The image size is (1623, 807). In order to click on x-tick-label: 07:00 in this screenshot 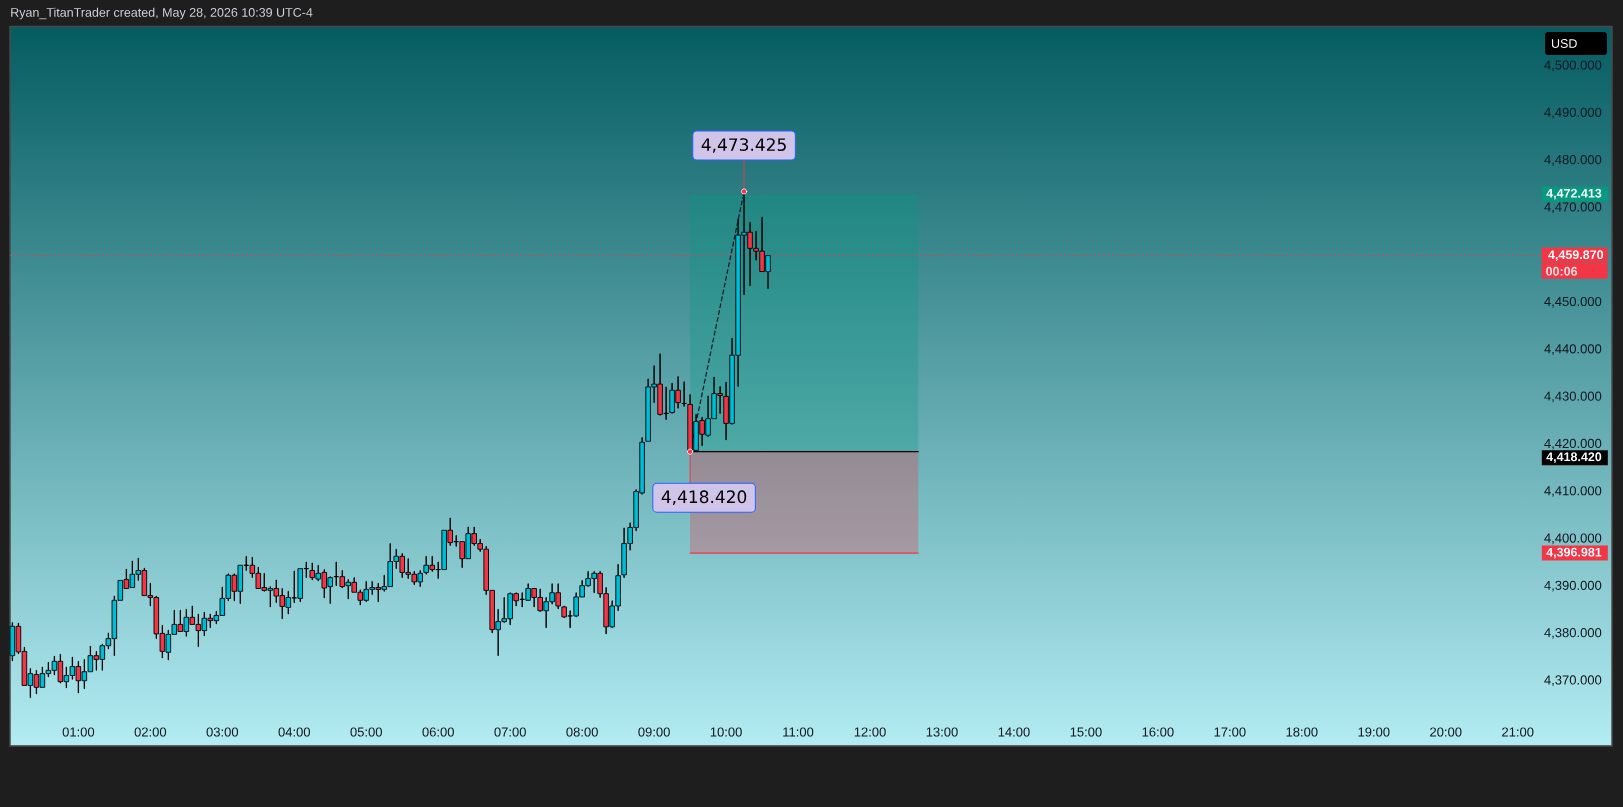, I will do `click(510, 732)`.